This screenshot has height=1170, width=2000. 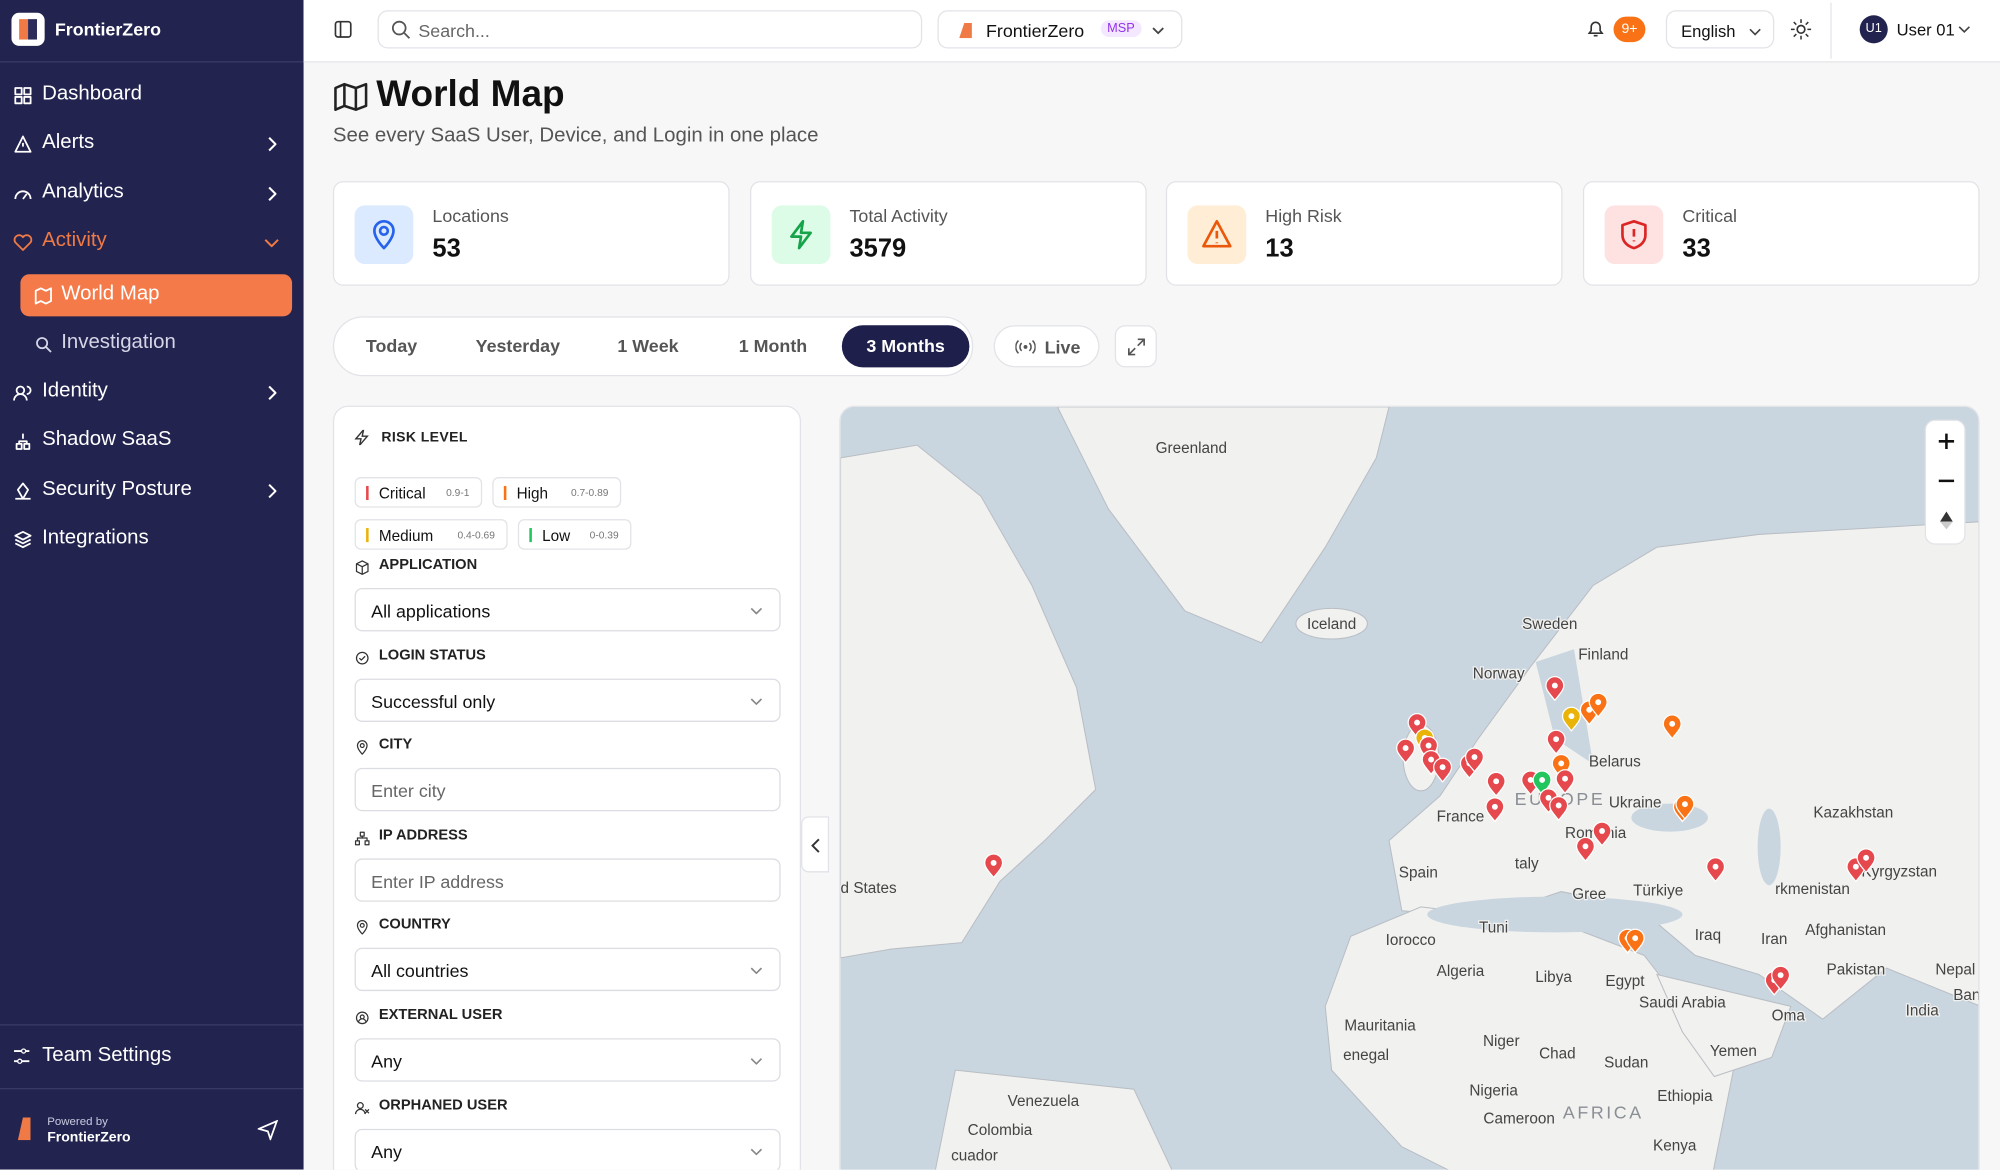 I want to click on filter-label: EXTERNAL USER, so click(x=440, y=1015).